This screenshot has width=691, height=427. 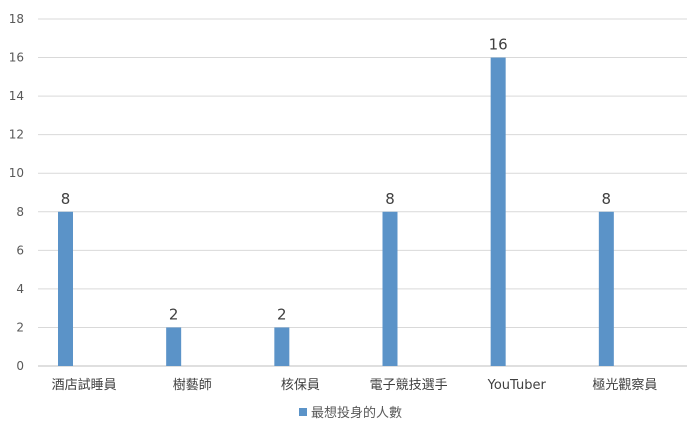 What do you see at coordinates (16, 96) in the screenshot?
I see `y-tick-label: 14` at bounding box center [16, 96].